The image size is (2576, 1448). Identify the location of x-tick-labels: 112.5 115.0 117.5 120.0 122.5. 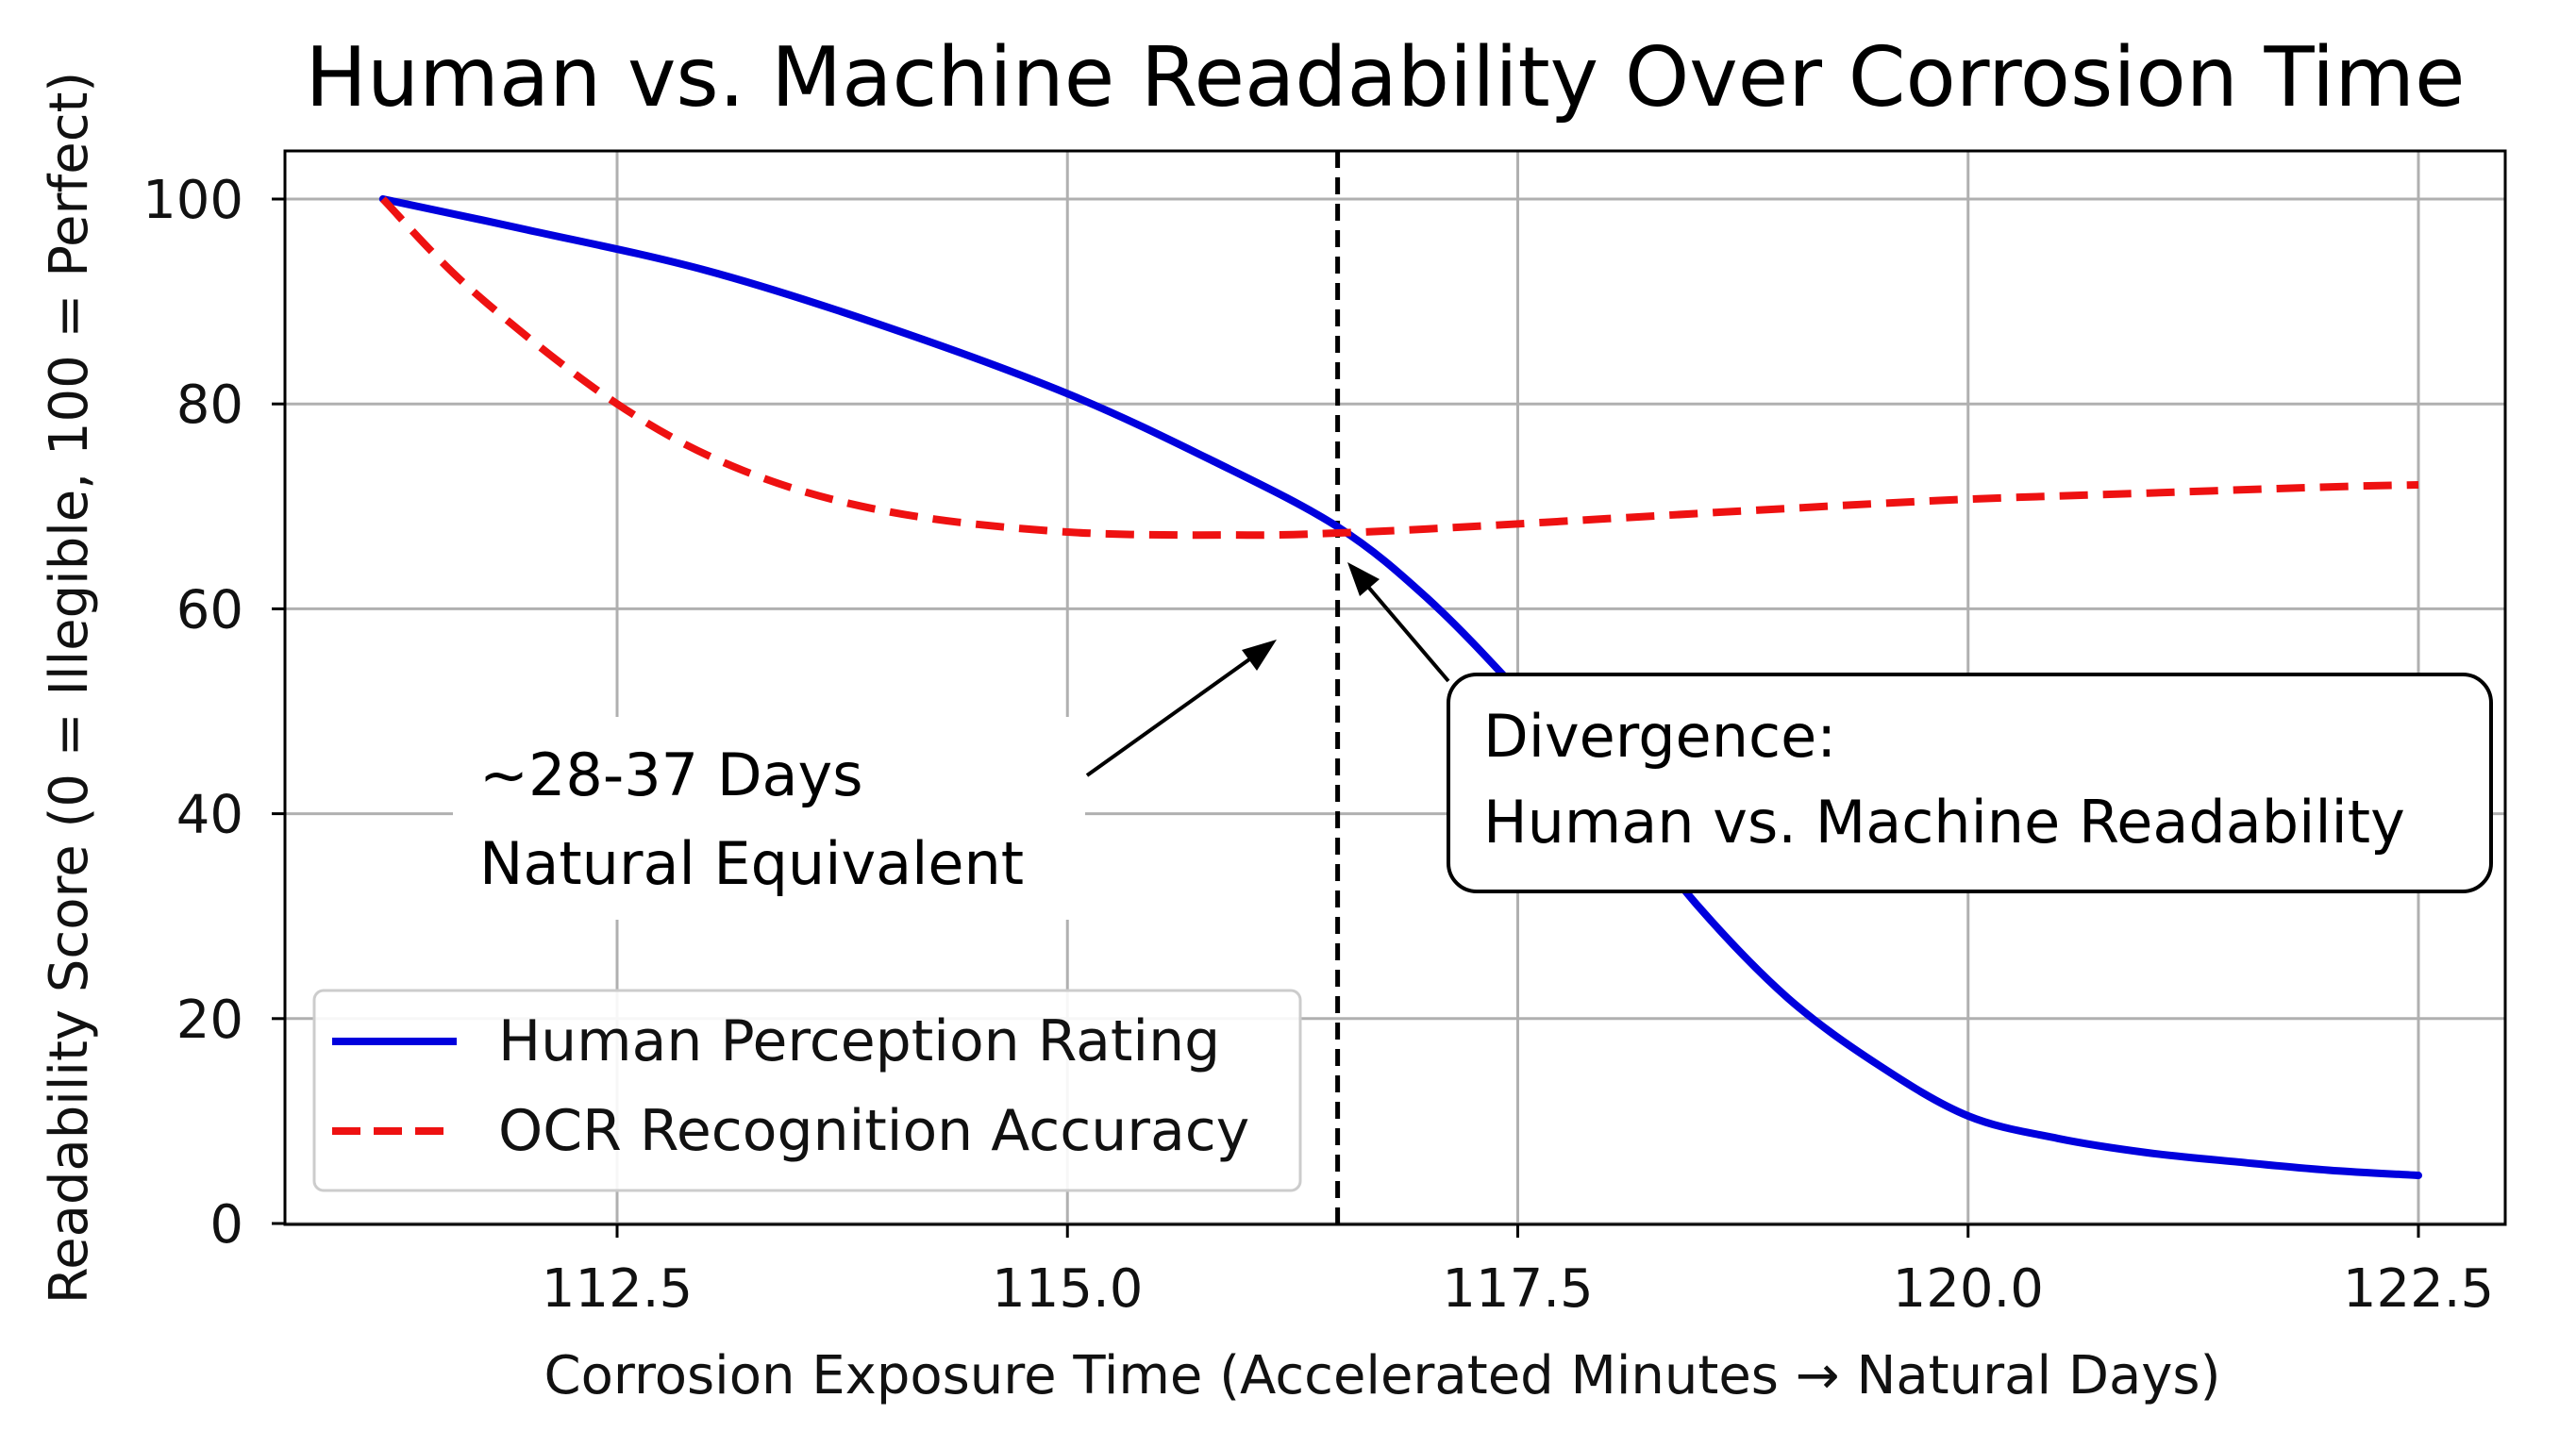
(1518, 1272).